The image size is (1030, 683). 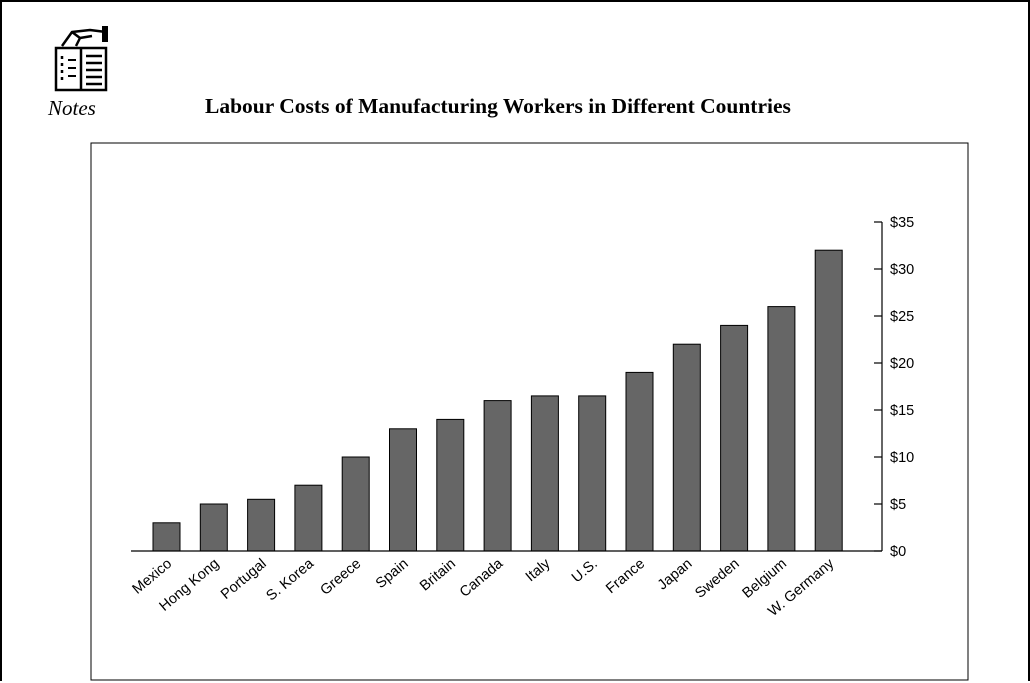 What do you see at coordinates (482, 578) in the screenshot?
I see `x-tick-label: Canada` at bounding box center [482, 578].